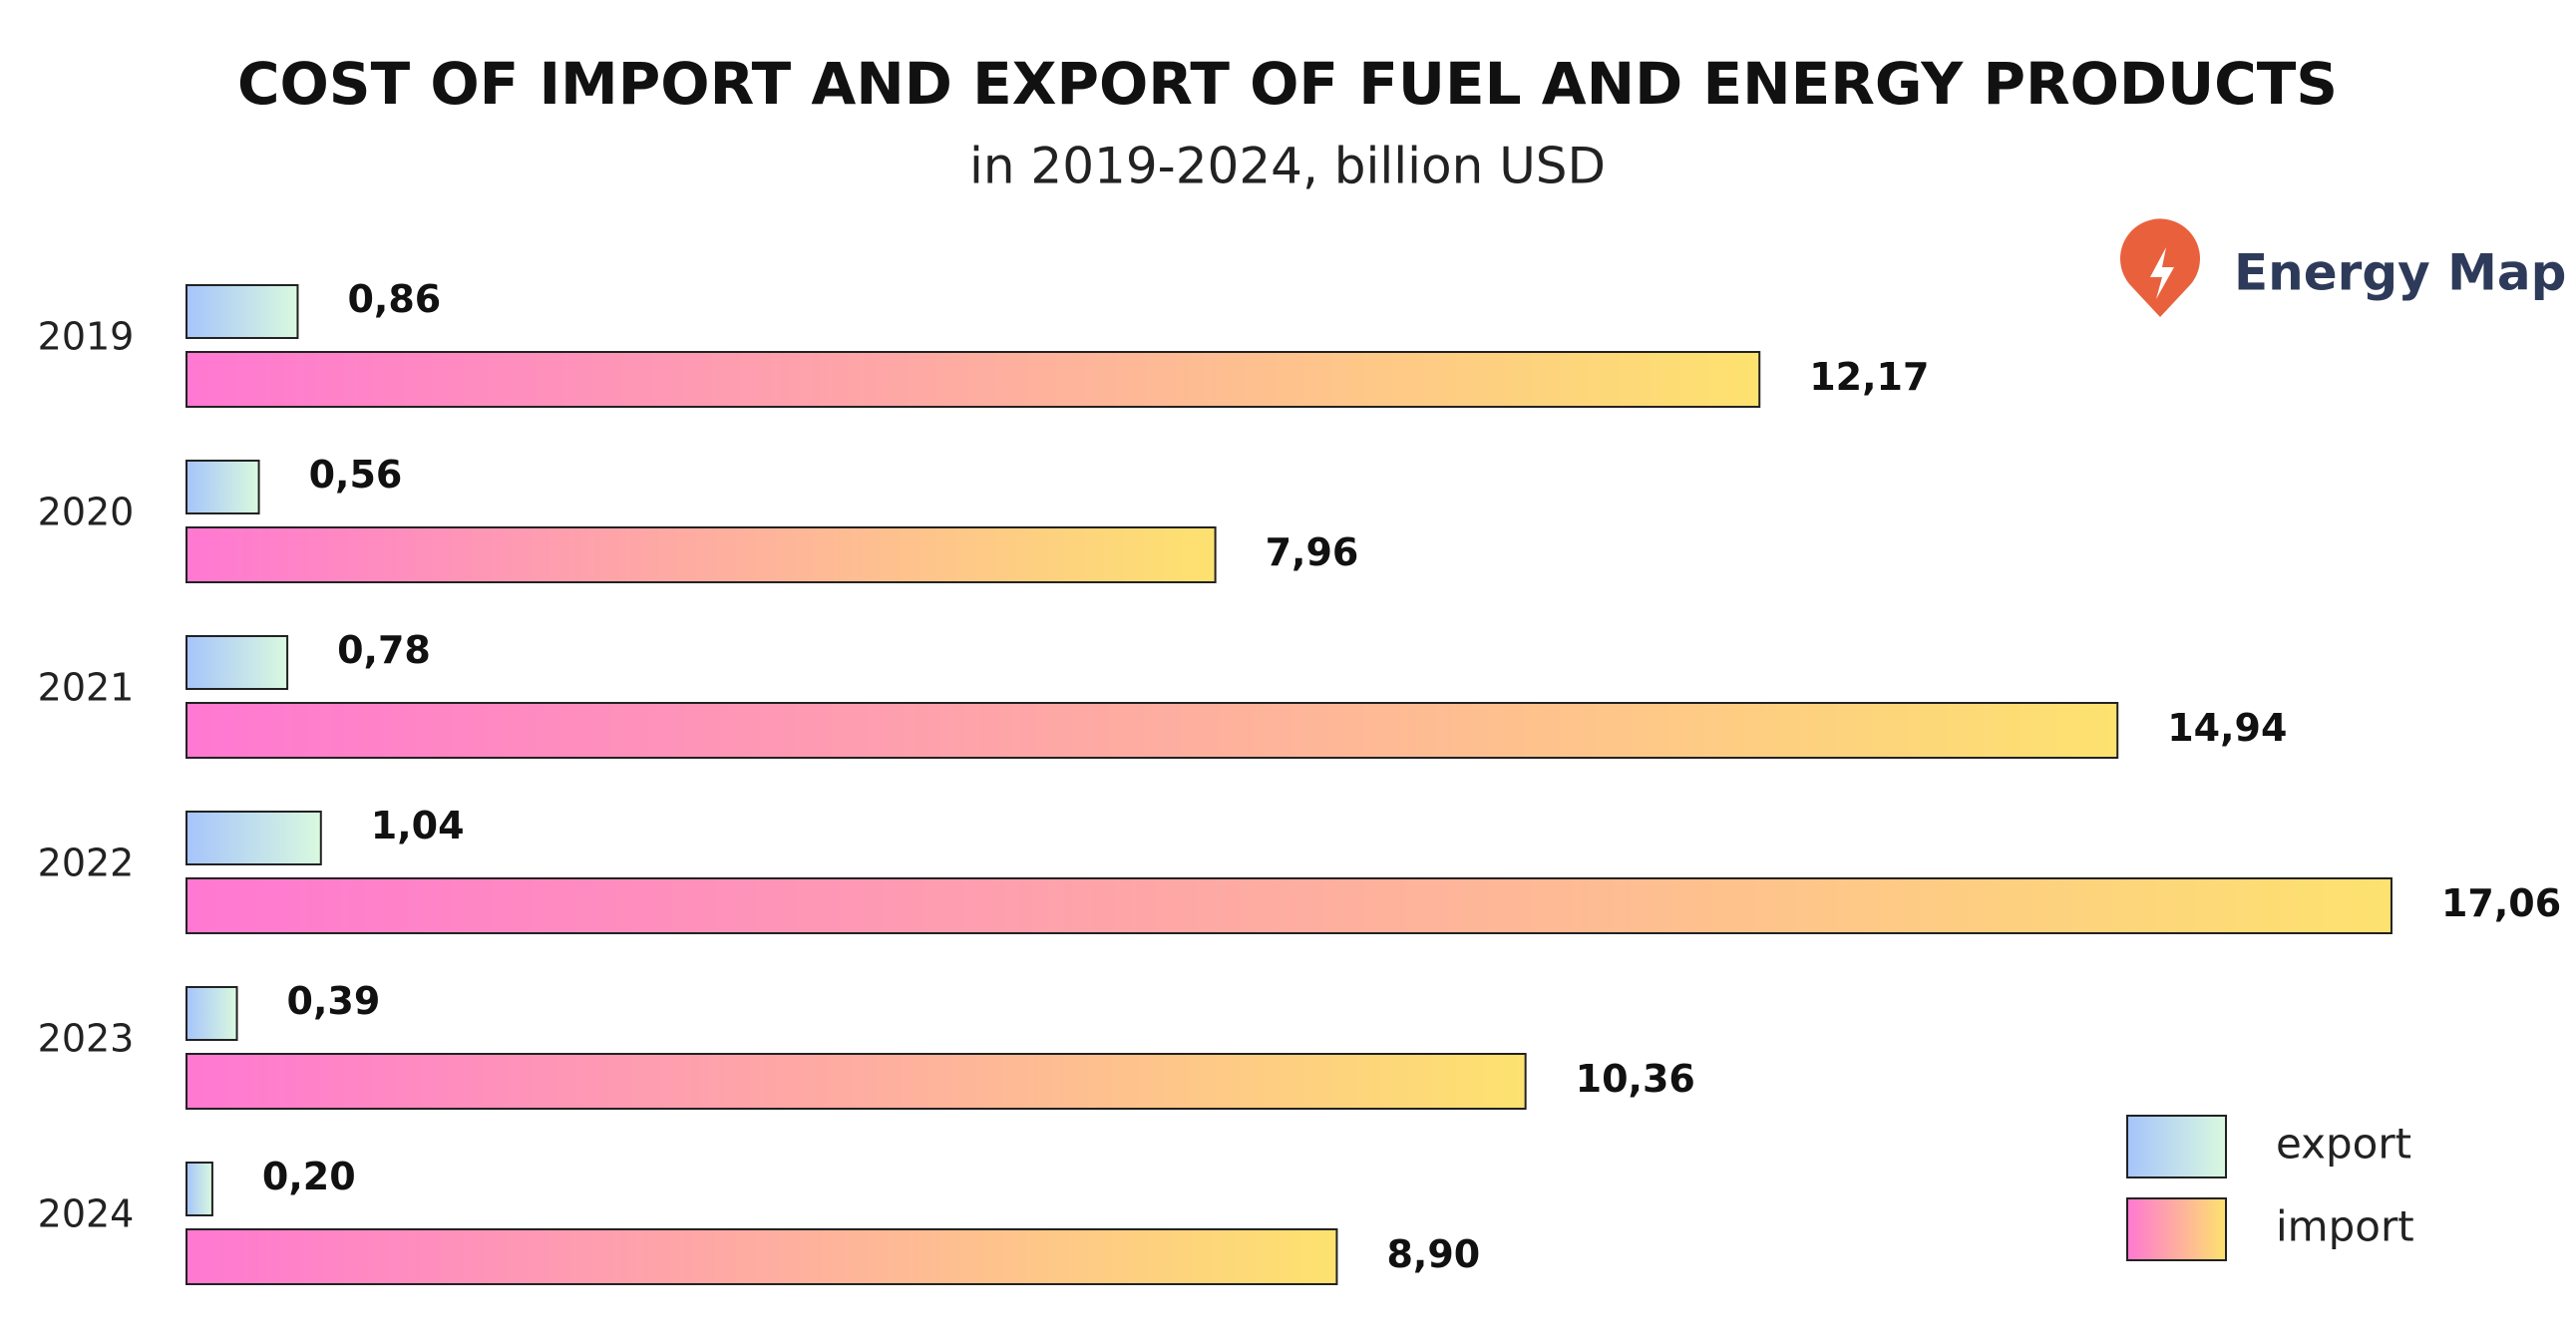 The image size is (2576, 1344). What do you see at coordinates (86, 512) in the screenshot?
I see `y-tick-label: 2020` at bounding box center [86, 512].